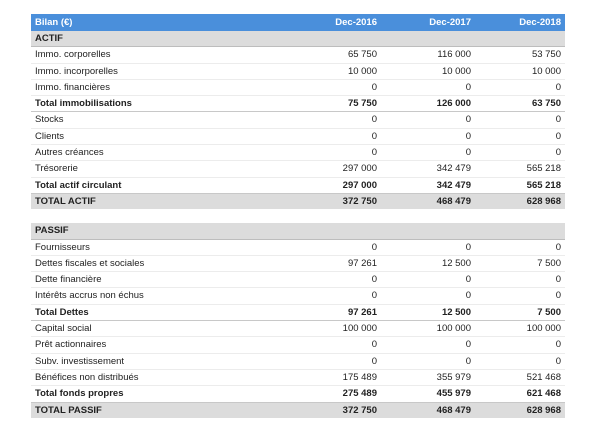 The width and height of the screenshot is (600, 421). What do you see at coordinates (318, 104) in the screenshot?
I see `row-value: 75 750` at bounding box center [318, 104].